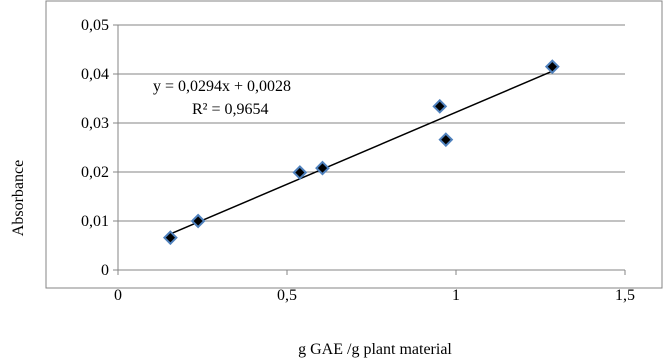 The image size is (669, 360). Describe the element at coordinates (95, 221) in the screenshot. I see `y-tick-label: 0,01` at that location.